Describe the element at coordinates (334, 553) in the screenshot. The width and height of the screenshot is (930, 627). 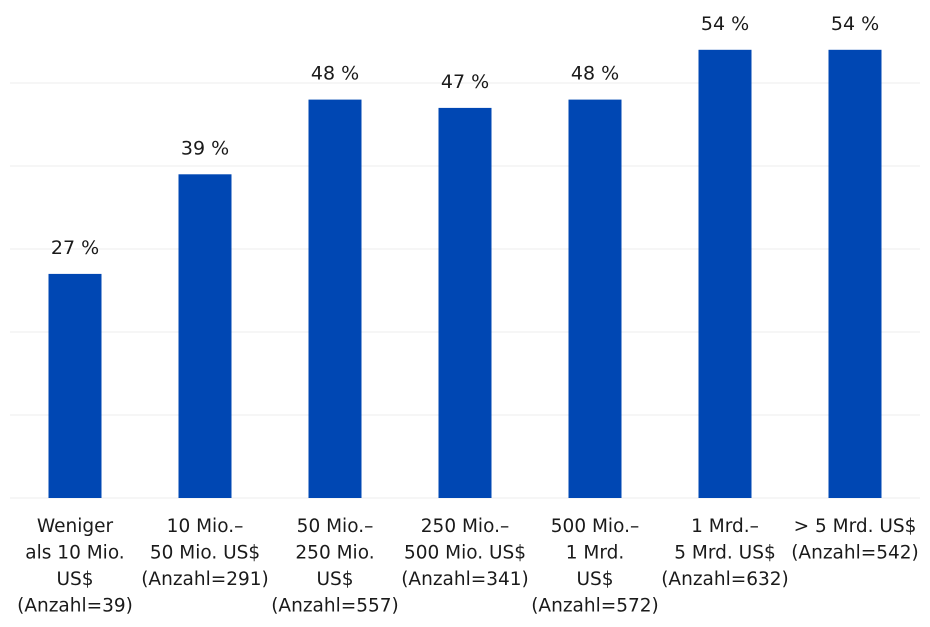
I see `tick-label-line: 250 Mio.` at that location.